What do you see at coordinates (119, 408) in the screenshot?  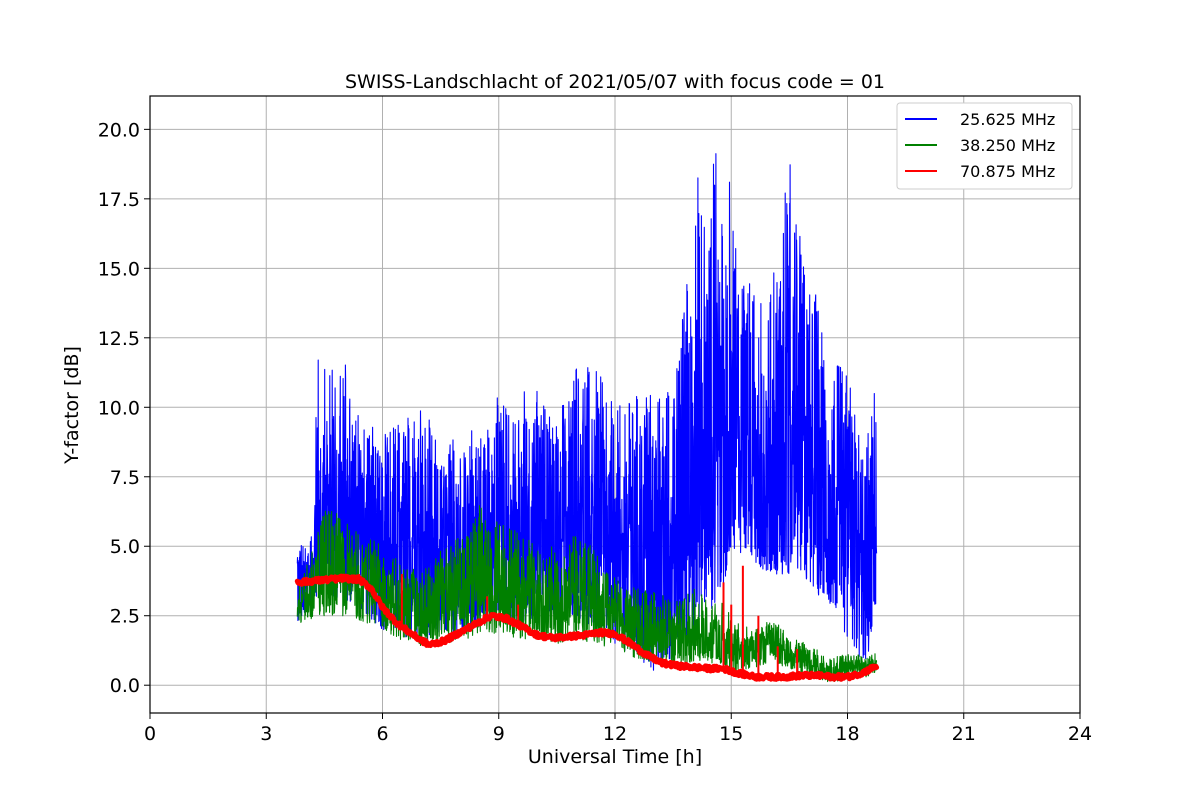 I see `y-tick-label: 10.0` at bounding box center [119, 408].